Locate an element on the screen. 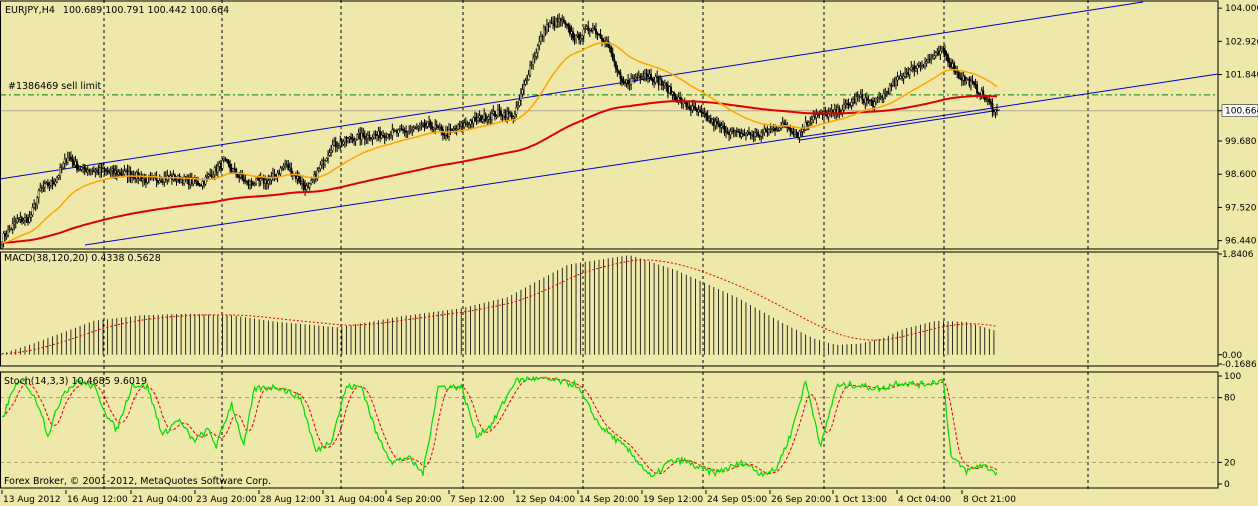 The height and width of the screenshot is (506, 1258). time-tick-label: 8 Oct 21:00 is located at coordinates (989, 500).